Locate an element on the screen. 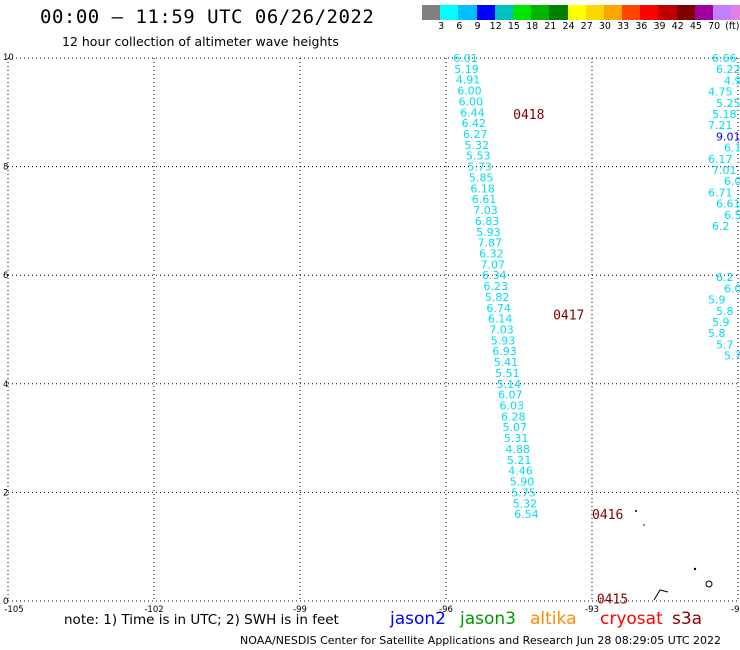 The width and height of the screenshot is (740, 650). colorbar-tick-label: 3 is located at coordinates (441, 26).